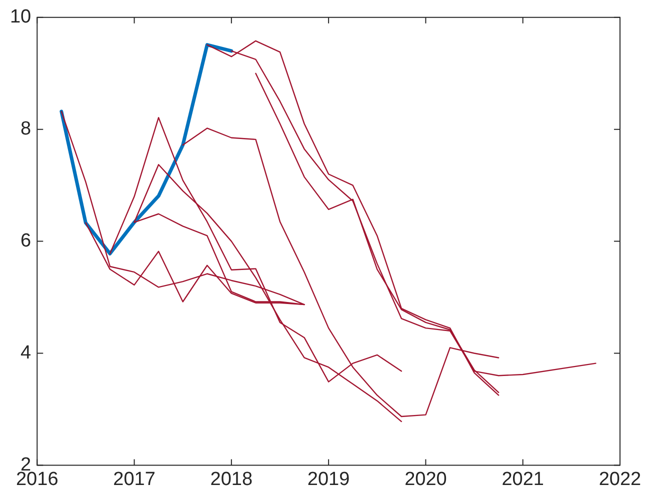  Describe the element at coordinates (620, 479) in the screenshot. I see `x-tick-label: 2022` at that location.